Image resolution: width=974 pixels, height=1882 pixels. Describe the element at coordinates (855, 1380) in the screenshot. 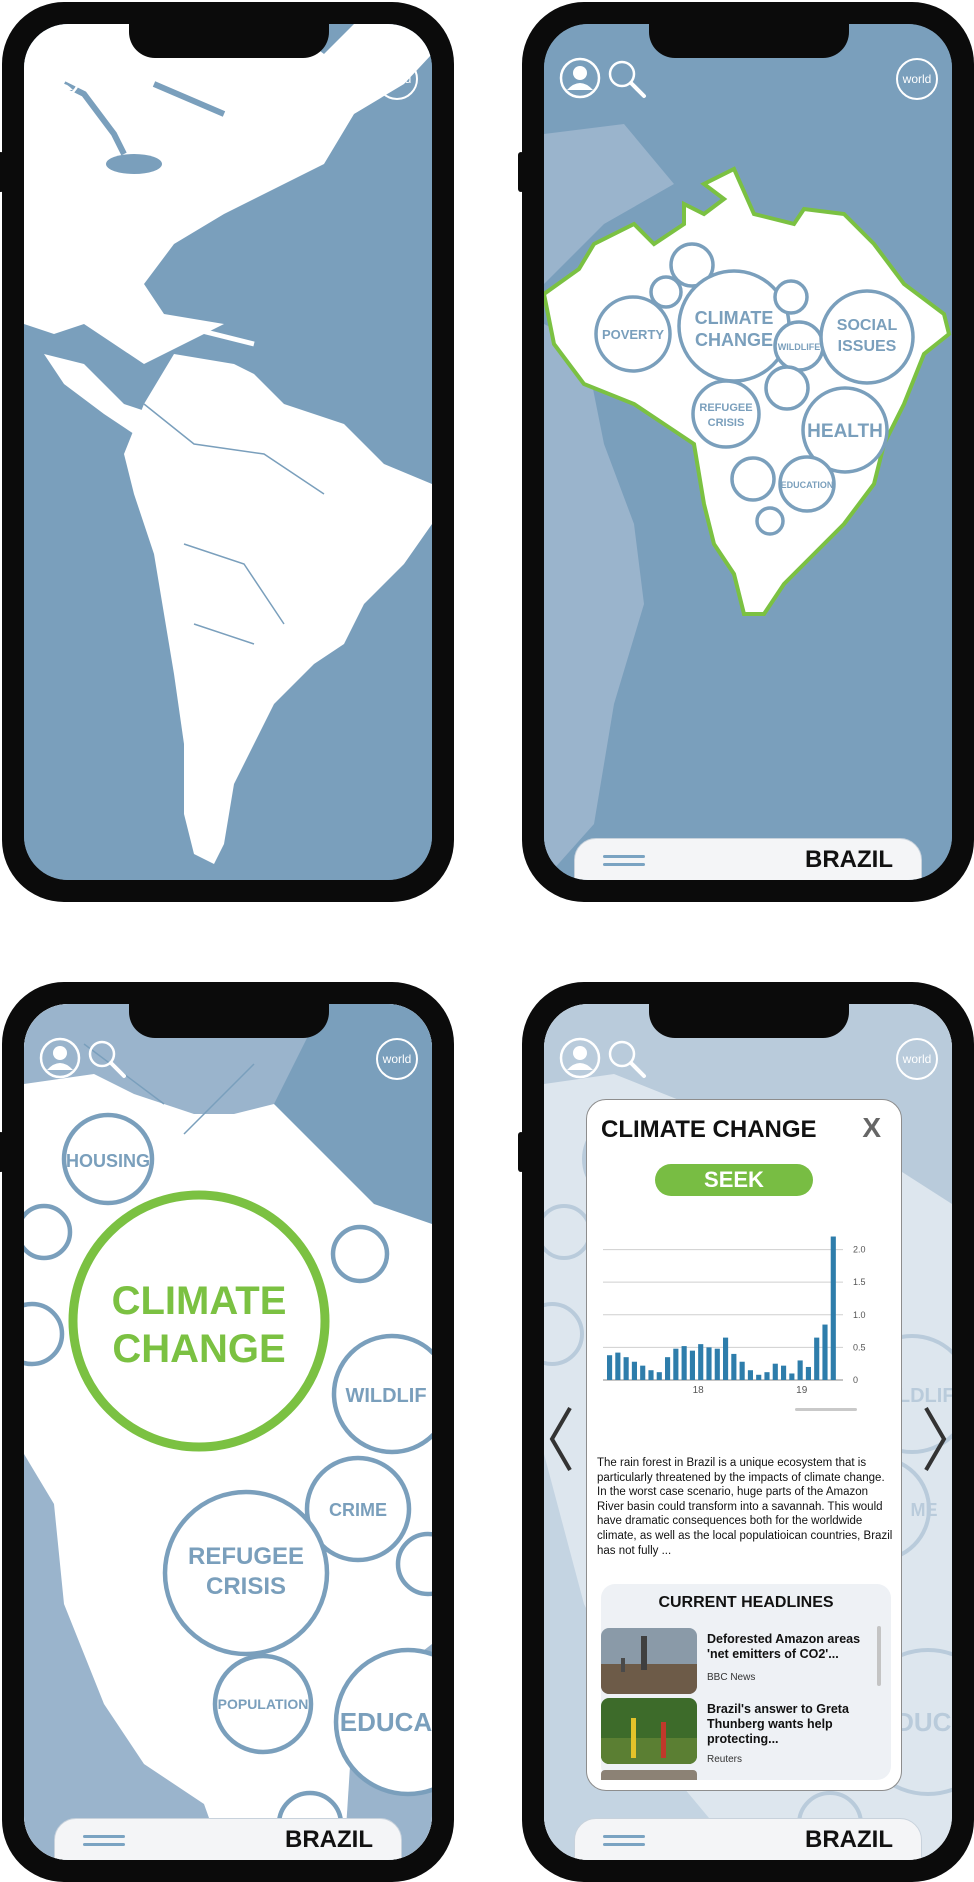

I see `y-tick-label: 0` at that location.